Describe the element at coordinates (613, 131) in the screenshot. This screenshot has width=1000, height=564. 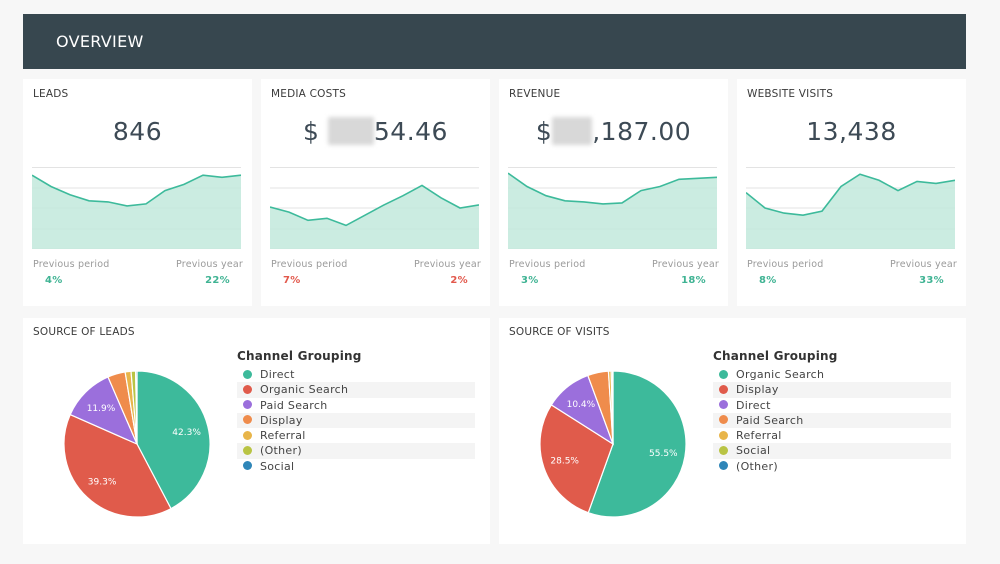
I see `kpi-value: $ ,187.00` at that location.